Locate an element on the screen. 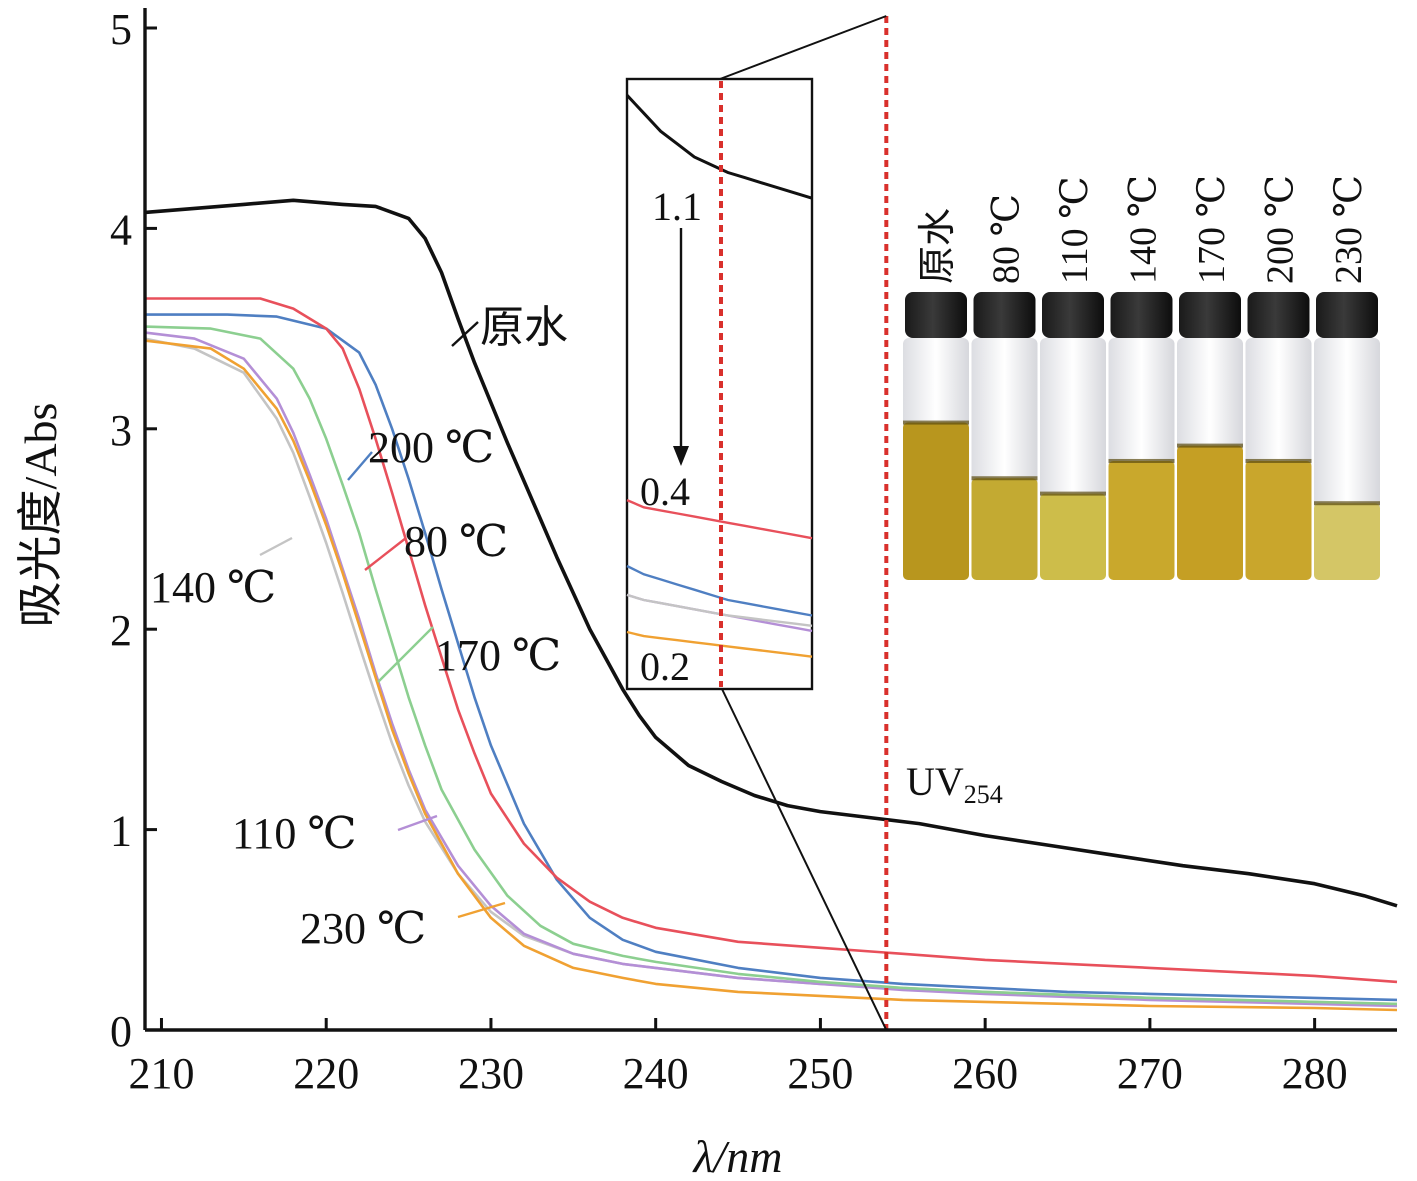 The height and width of the screenshot is (1181, 1417). vial-label-1: 80 ℃ is located at coordinates (1007, 239).